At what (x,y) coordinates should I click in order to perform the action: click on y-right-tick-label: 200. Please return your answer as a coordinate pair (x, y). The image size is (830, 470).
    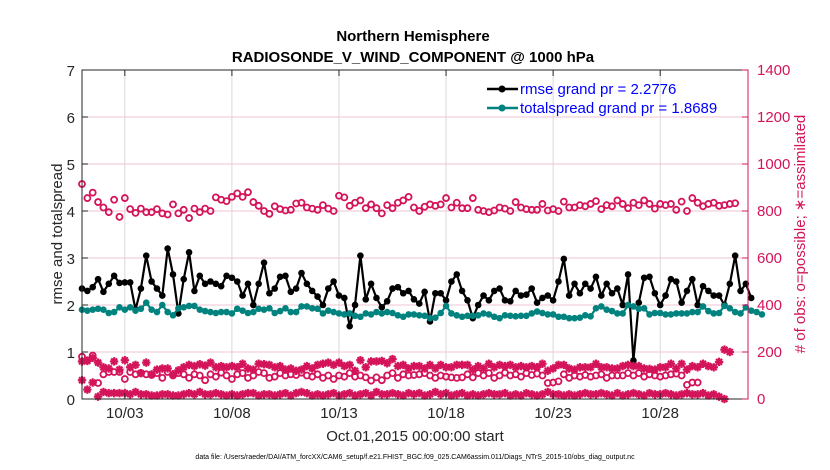
    Looking at the image, I should click on (769, 352).